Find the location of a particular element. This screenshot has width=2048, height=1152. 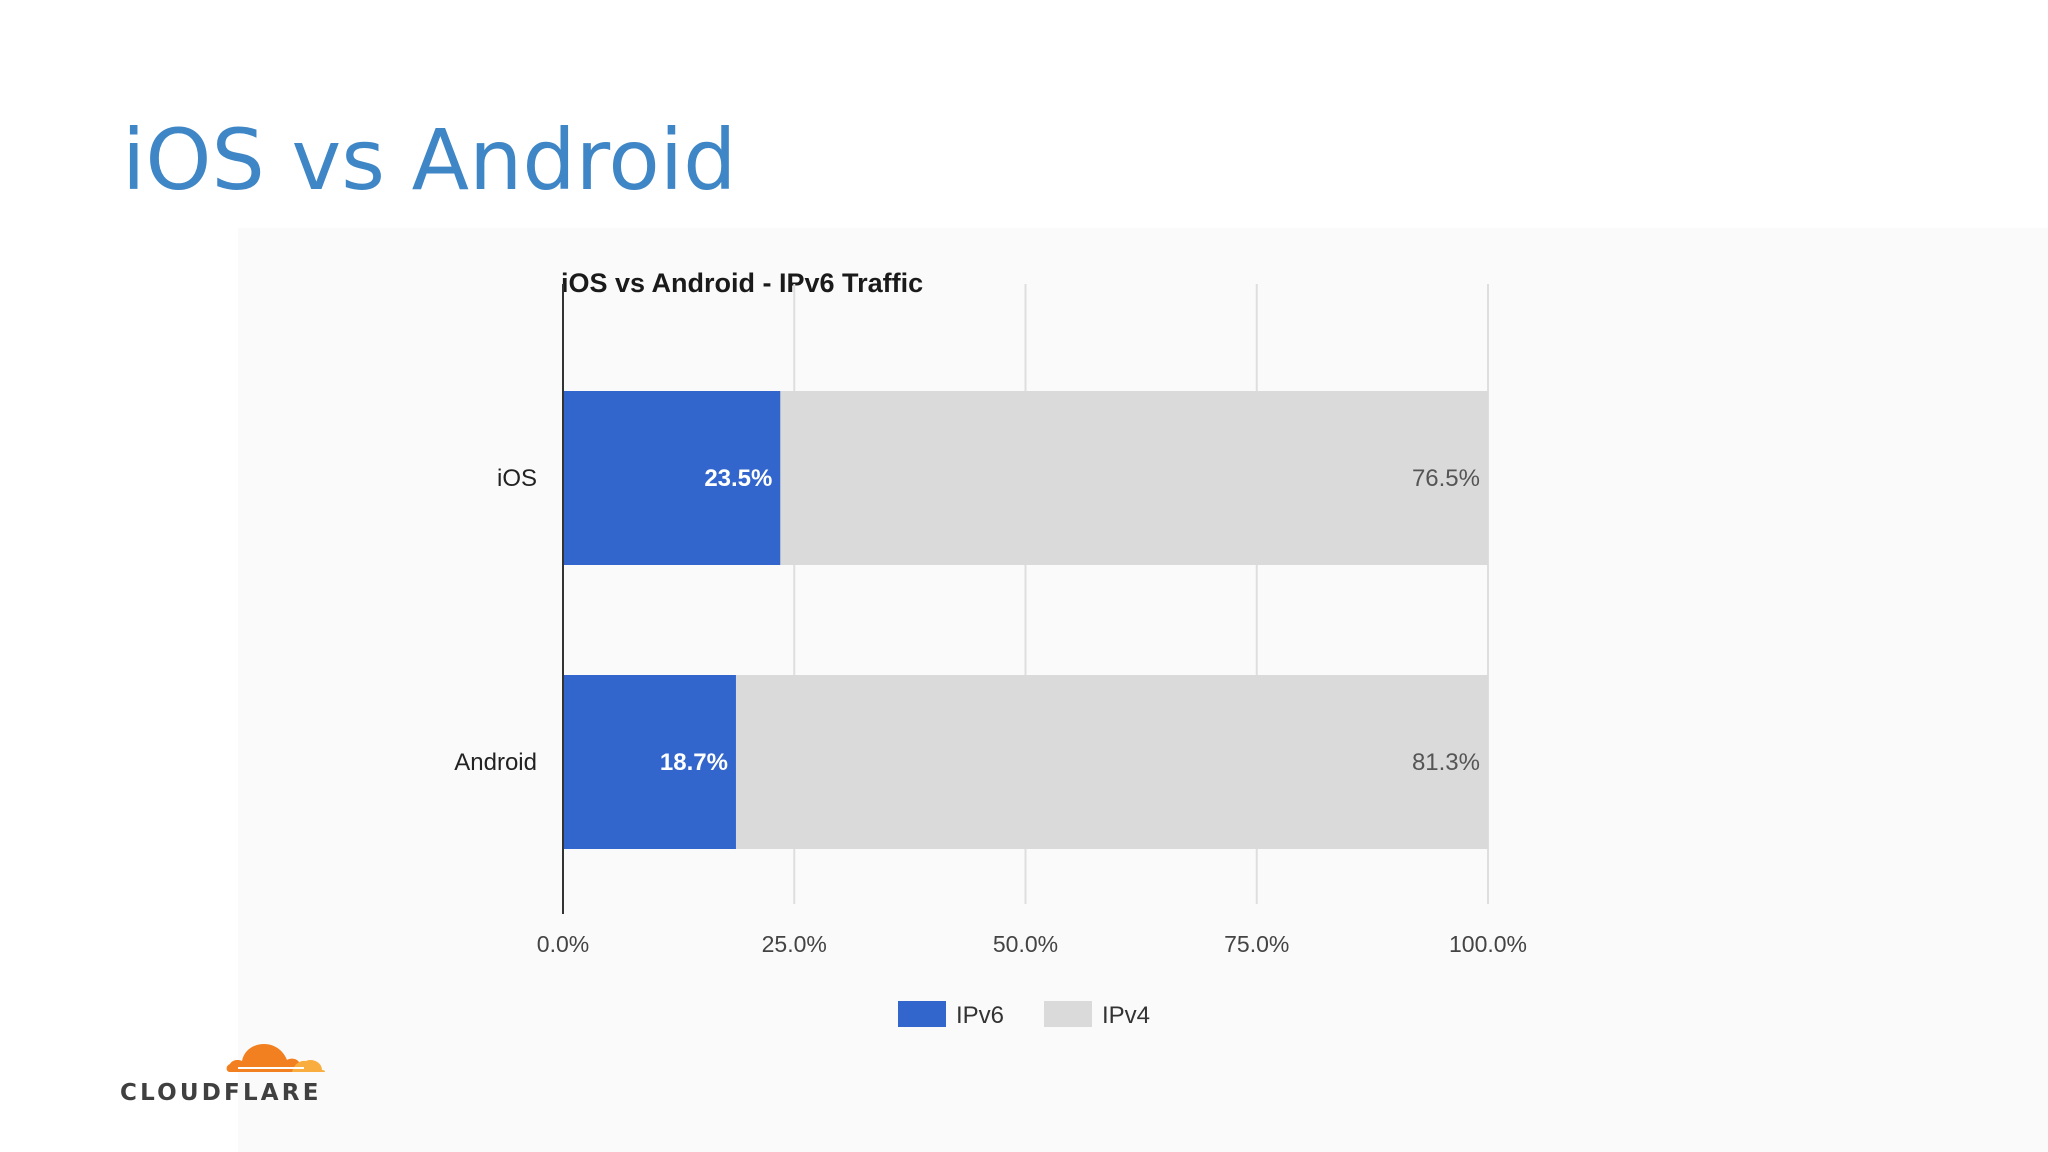

data-label: 81.3% is located at coordinates (1446, 762).